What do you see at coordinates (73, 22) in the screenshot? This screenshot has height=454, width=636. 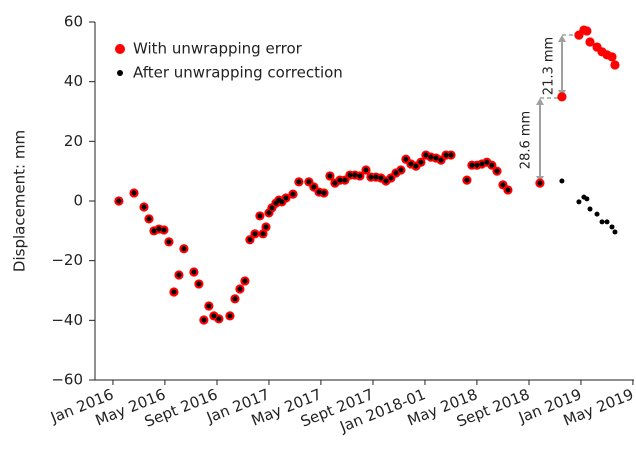 I see `y-tick-label: 60` at bounding box center [73, 22].